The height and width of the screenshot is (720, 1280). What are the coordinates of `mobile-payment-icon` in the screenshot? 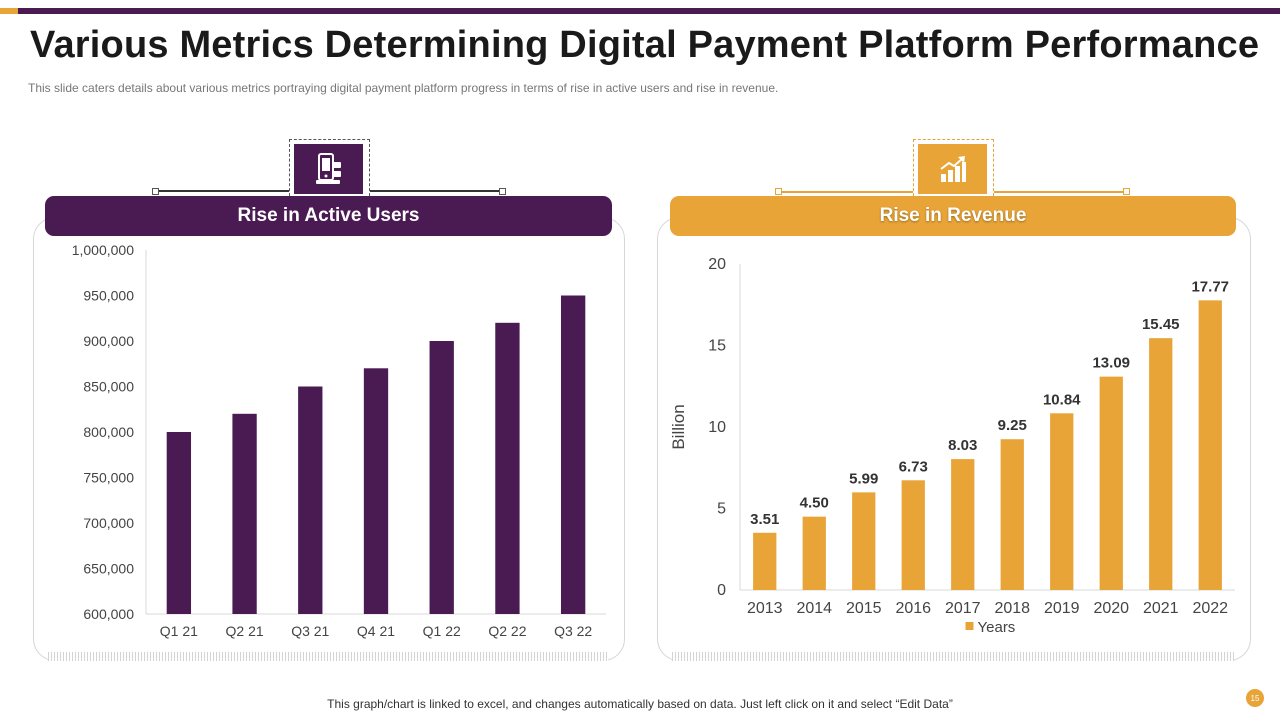 It's located at (328, 168).